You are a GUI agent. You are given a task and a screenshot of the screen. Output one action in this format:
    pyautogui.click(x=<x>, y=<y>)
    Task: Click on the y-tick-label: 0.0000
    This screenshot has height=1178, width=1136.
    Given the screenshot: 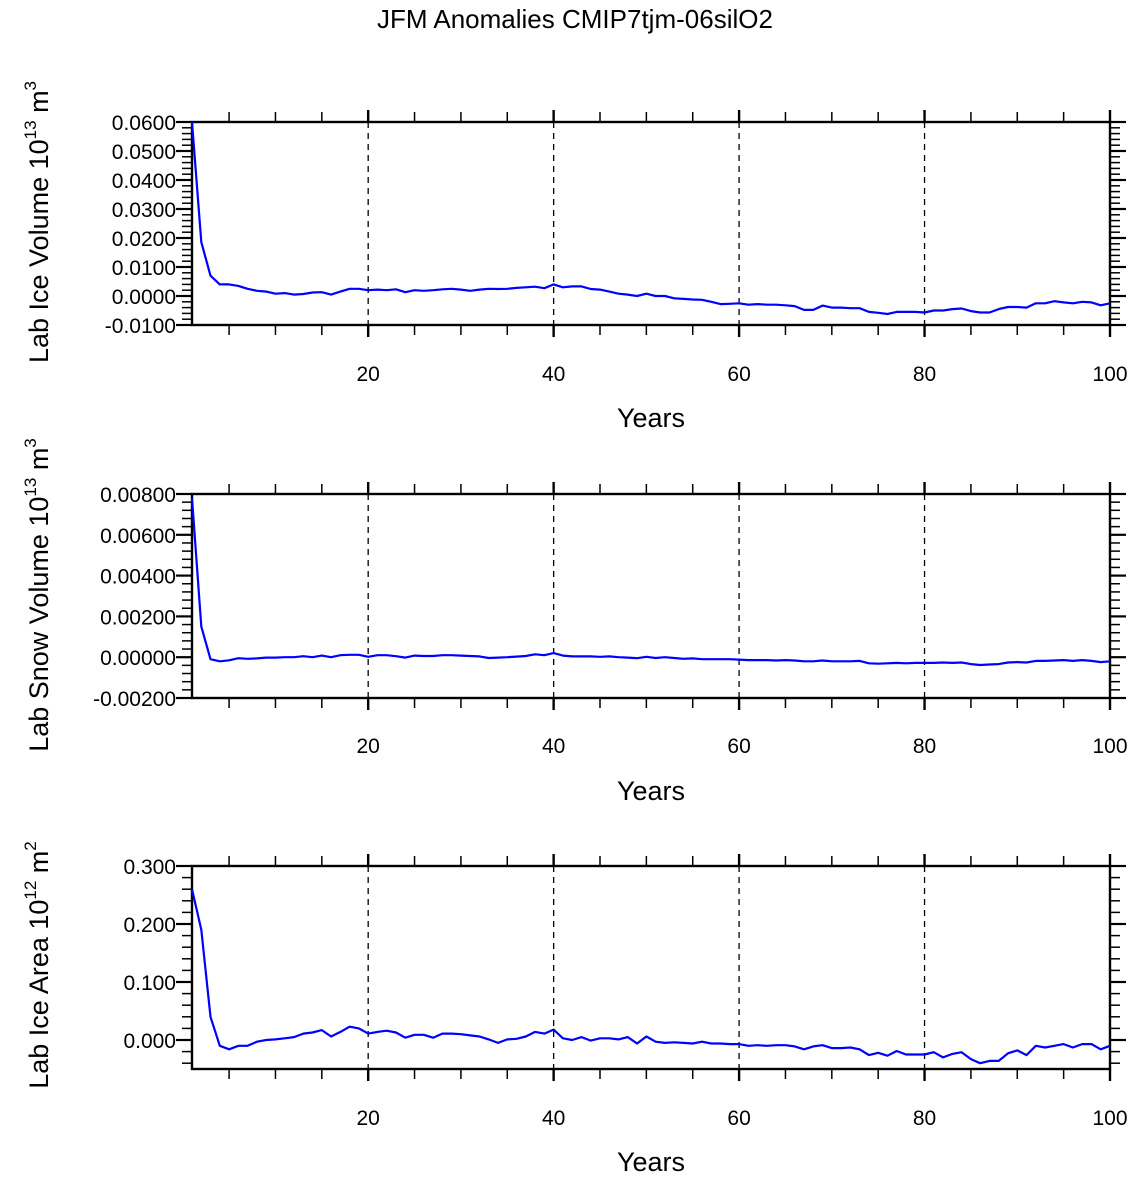 What is the action you would take?
    pyautogui.click(x=144, y=297)
    